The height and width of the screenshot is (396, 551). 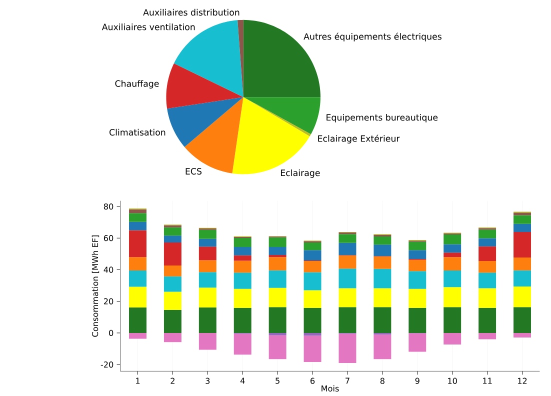 I want to click on x-tick-label: 7, so click(x=348, y=381).